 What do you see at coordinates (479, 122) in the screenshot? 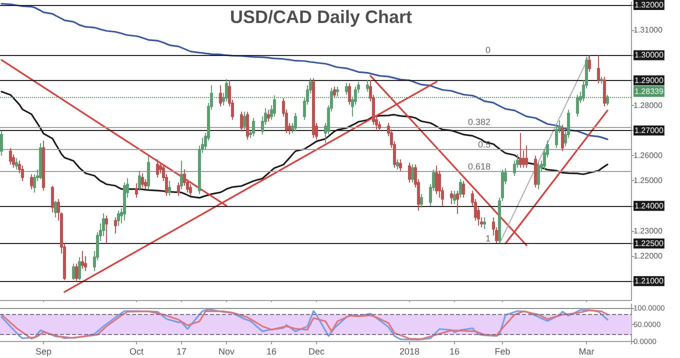
I see `annotation: 0.382` at bounding box center [479, 122].